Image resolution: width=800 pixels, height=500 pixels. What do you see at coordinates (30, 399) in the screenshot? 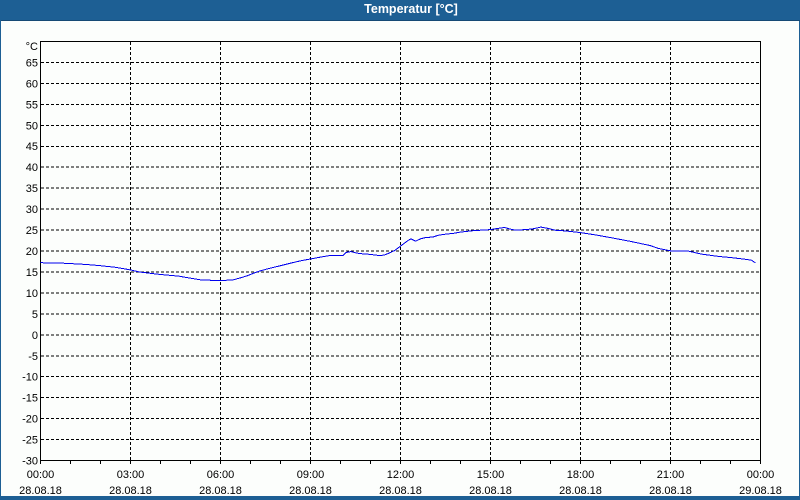
I see `svg-text: -15` at bounding box center [30, 399].